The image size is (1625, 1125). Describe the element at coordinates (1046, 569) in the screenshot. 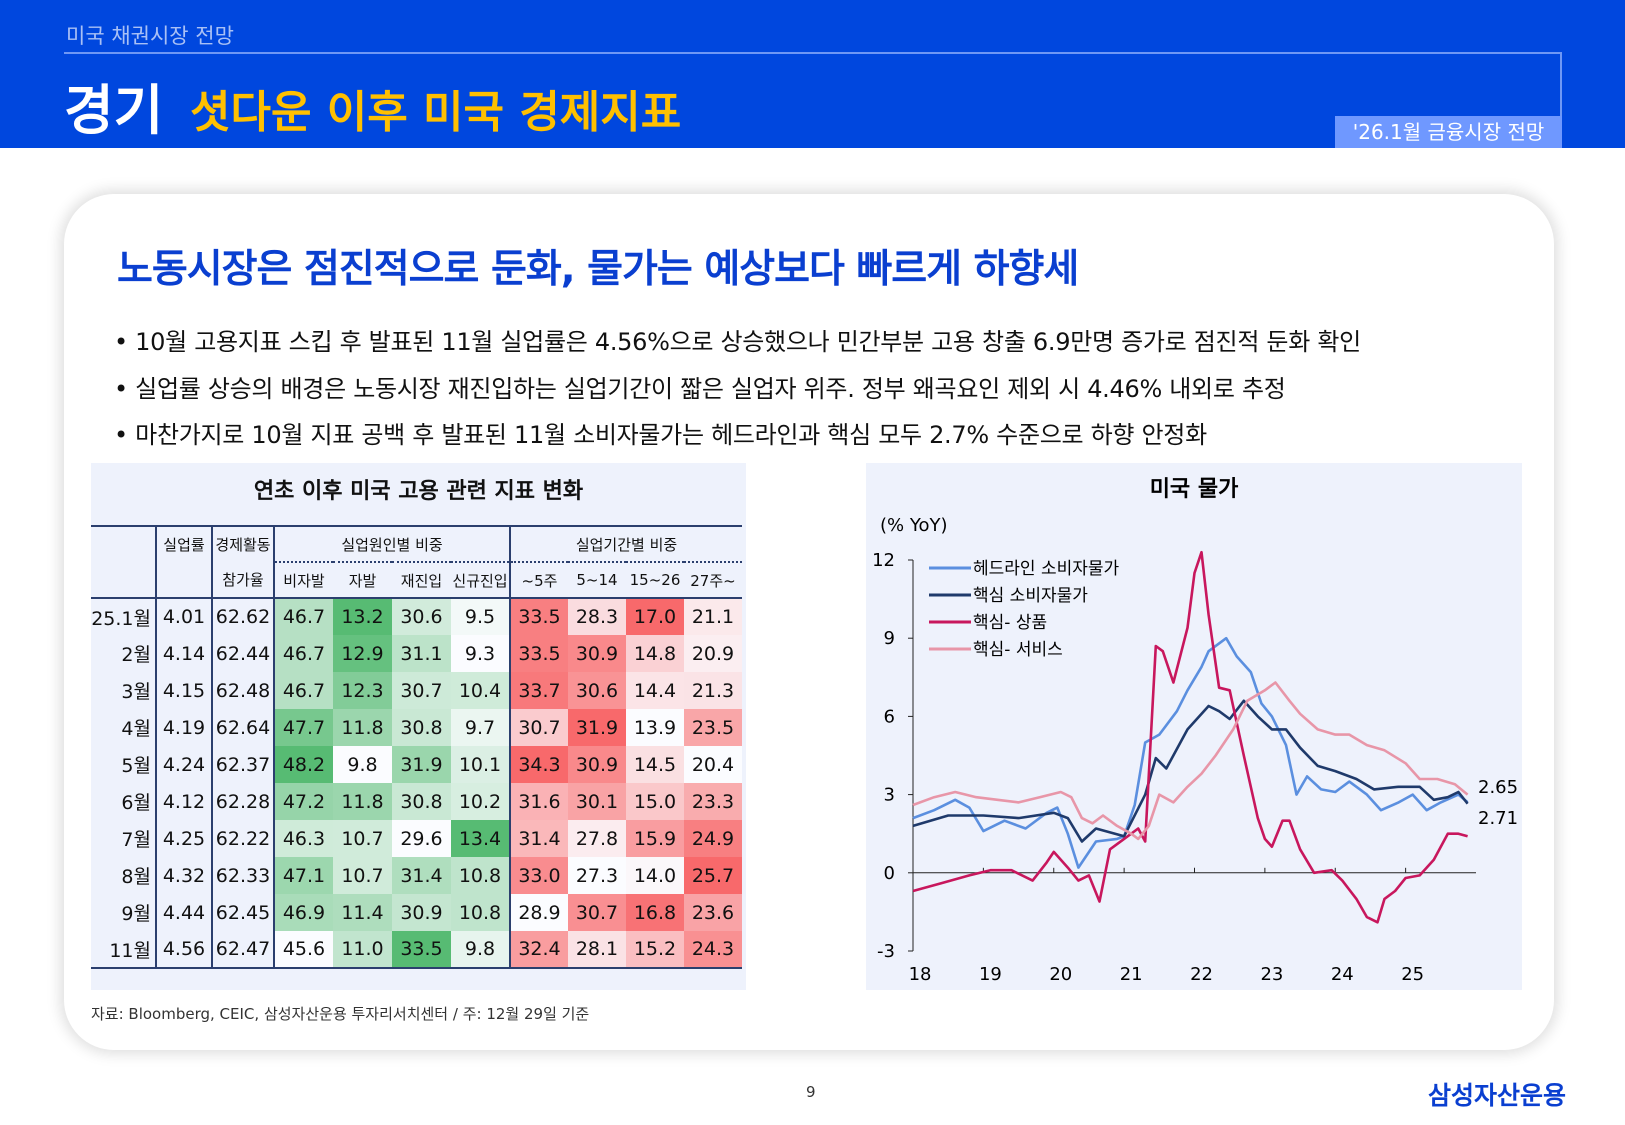

I see `legend-label: 헤드라인 소비자물가` at that location.